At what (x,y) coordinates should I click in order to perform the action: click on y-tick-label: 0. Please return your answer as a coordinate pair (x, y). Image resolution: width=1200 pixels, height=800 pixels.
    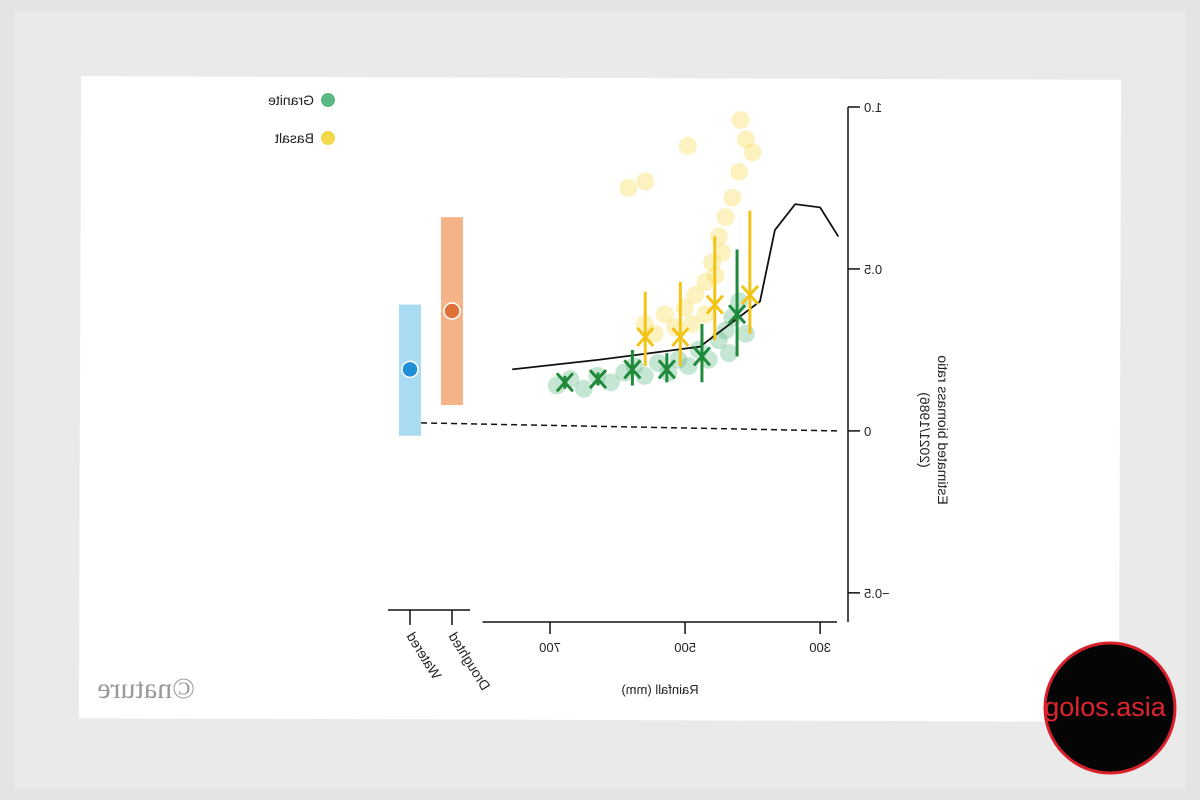
    Looking at the image, I should click on (867, 431).